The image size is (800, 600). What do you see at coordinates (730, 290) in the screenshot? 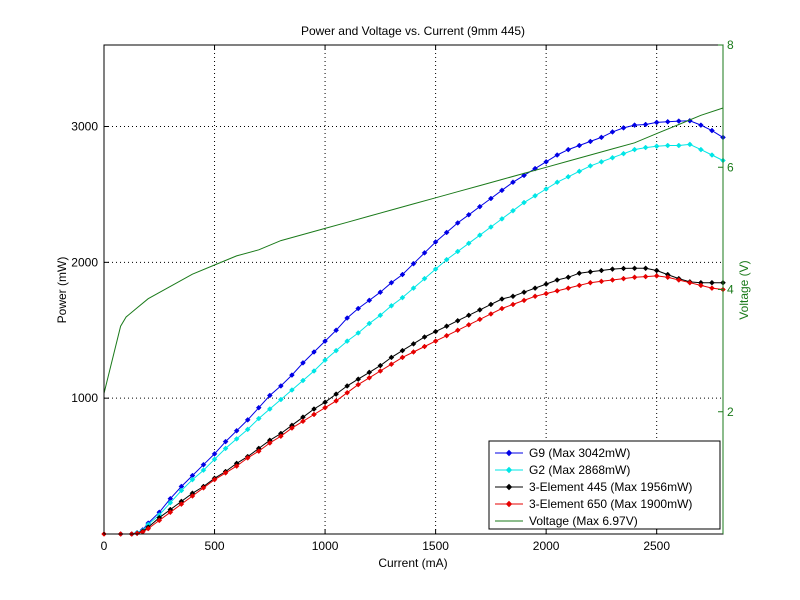
I see `y2-tick-label: 4` at bounding box center [730, 290].